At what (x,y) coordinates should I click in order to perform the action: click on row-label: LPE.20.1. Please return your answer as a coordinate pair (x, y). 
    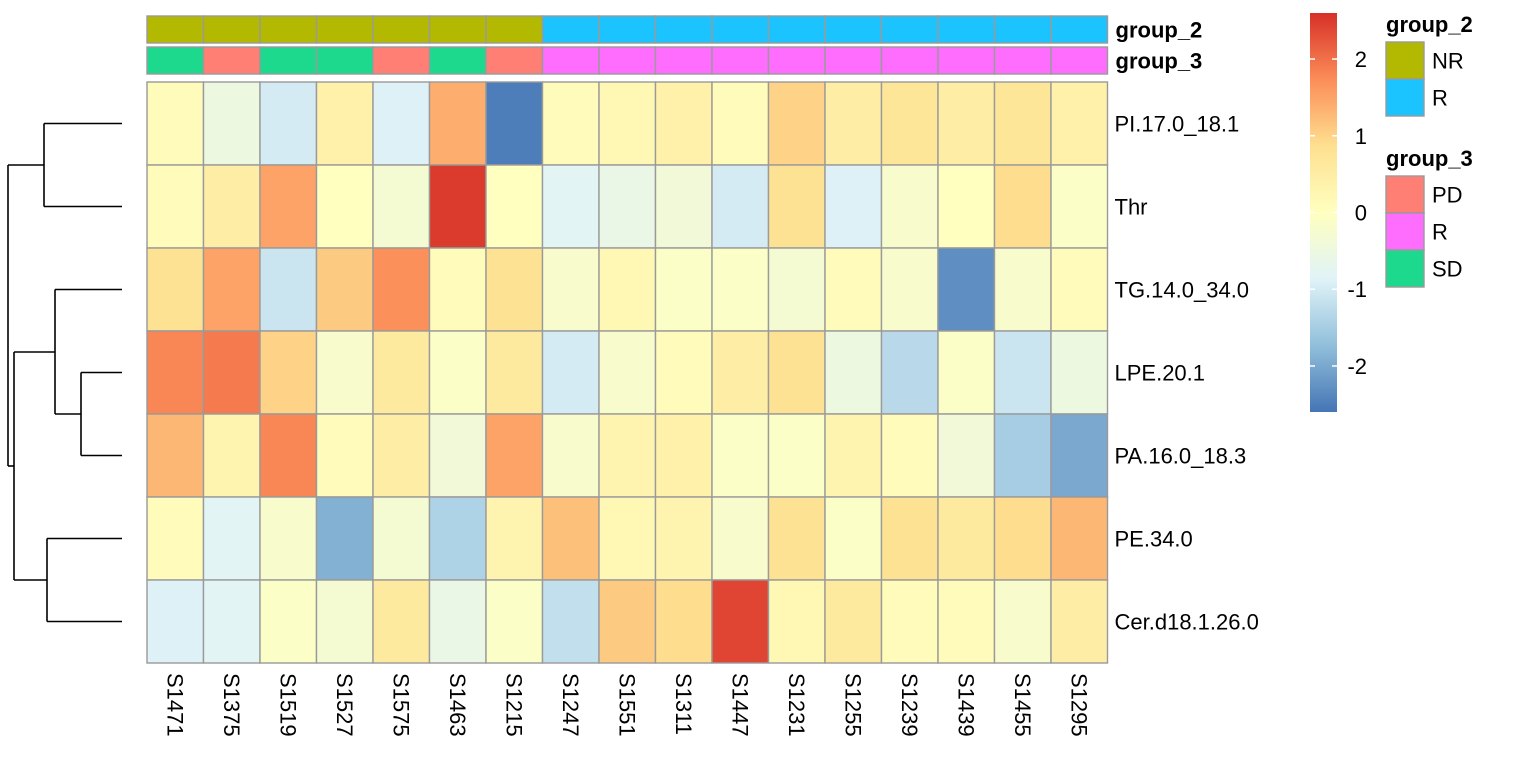
    Looking at the image, I should click on (1160, 373).